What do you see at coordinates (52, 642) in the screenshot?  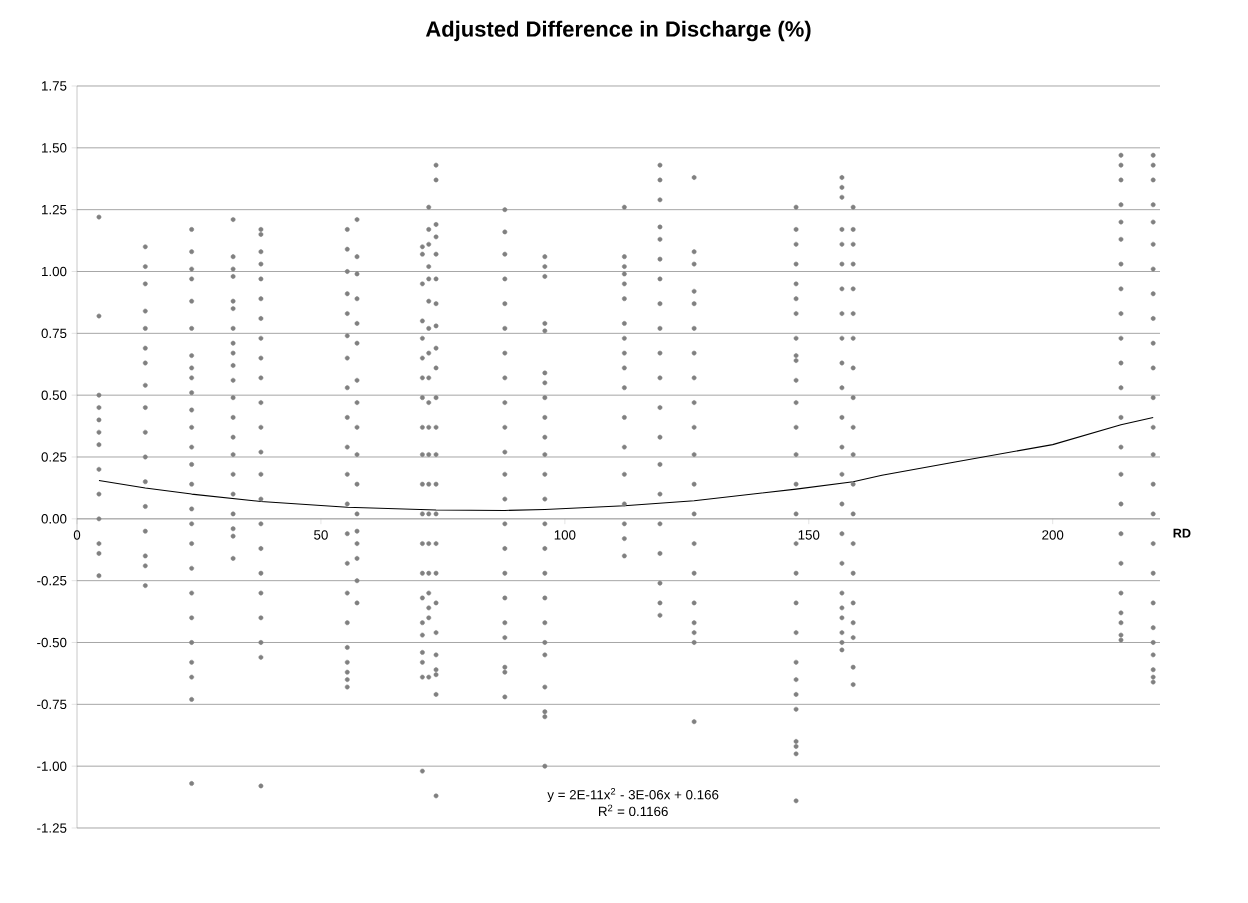 I see `y-tick-label: -0.50` at bounding box center [52, 642].